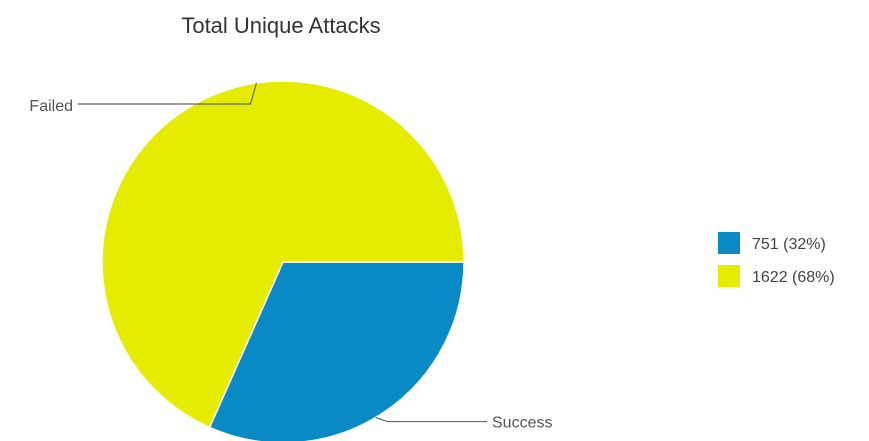 The height and width of the screenshot is (441, 869). I want to click on legend-label-failed: 1622 (68%), so click(793, 277).